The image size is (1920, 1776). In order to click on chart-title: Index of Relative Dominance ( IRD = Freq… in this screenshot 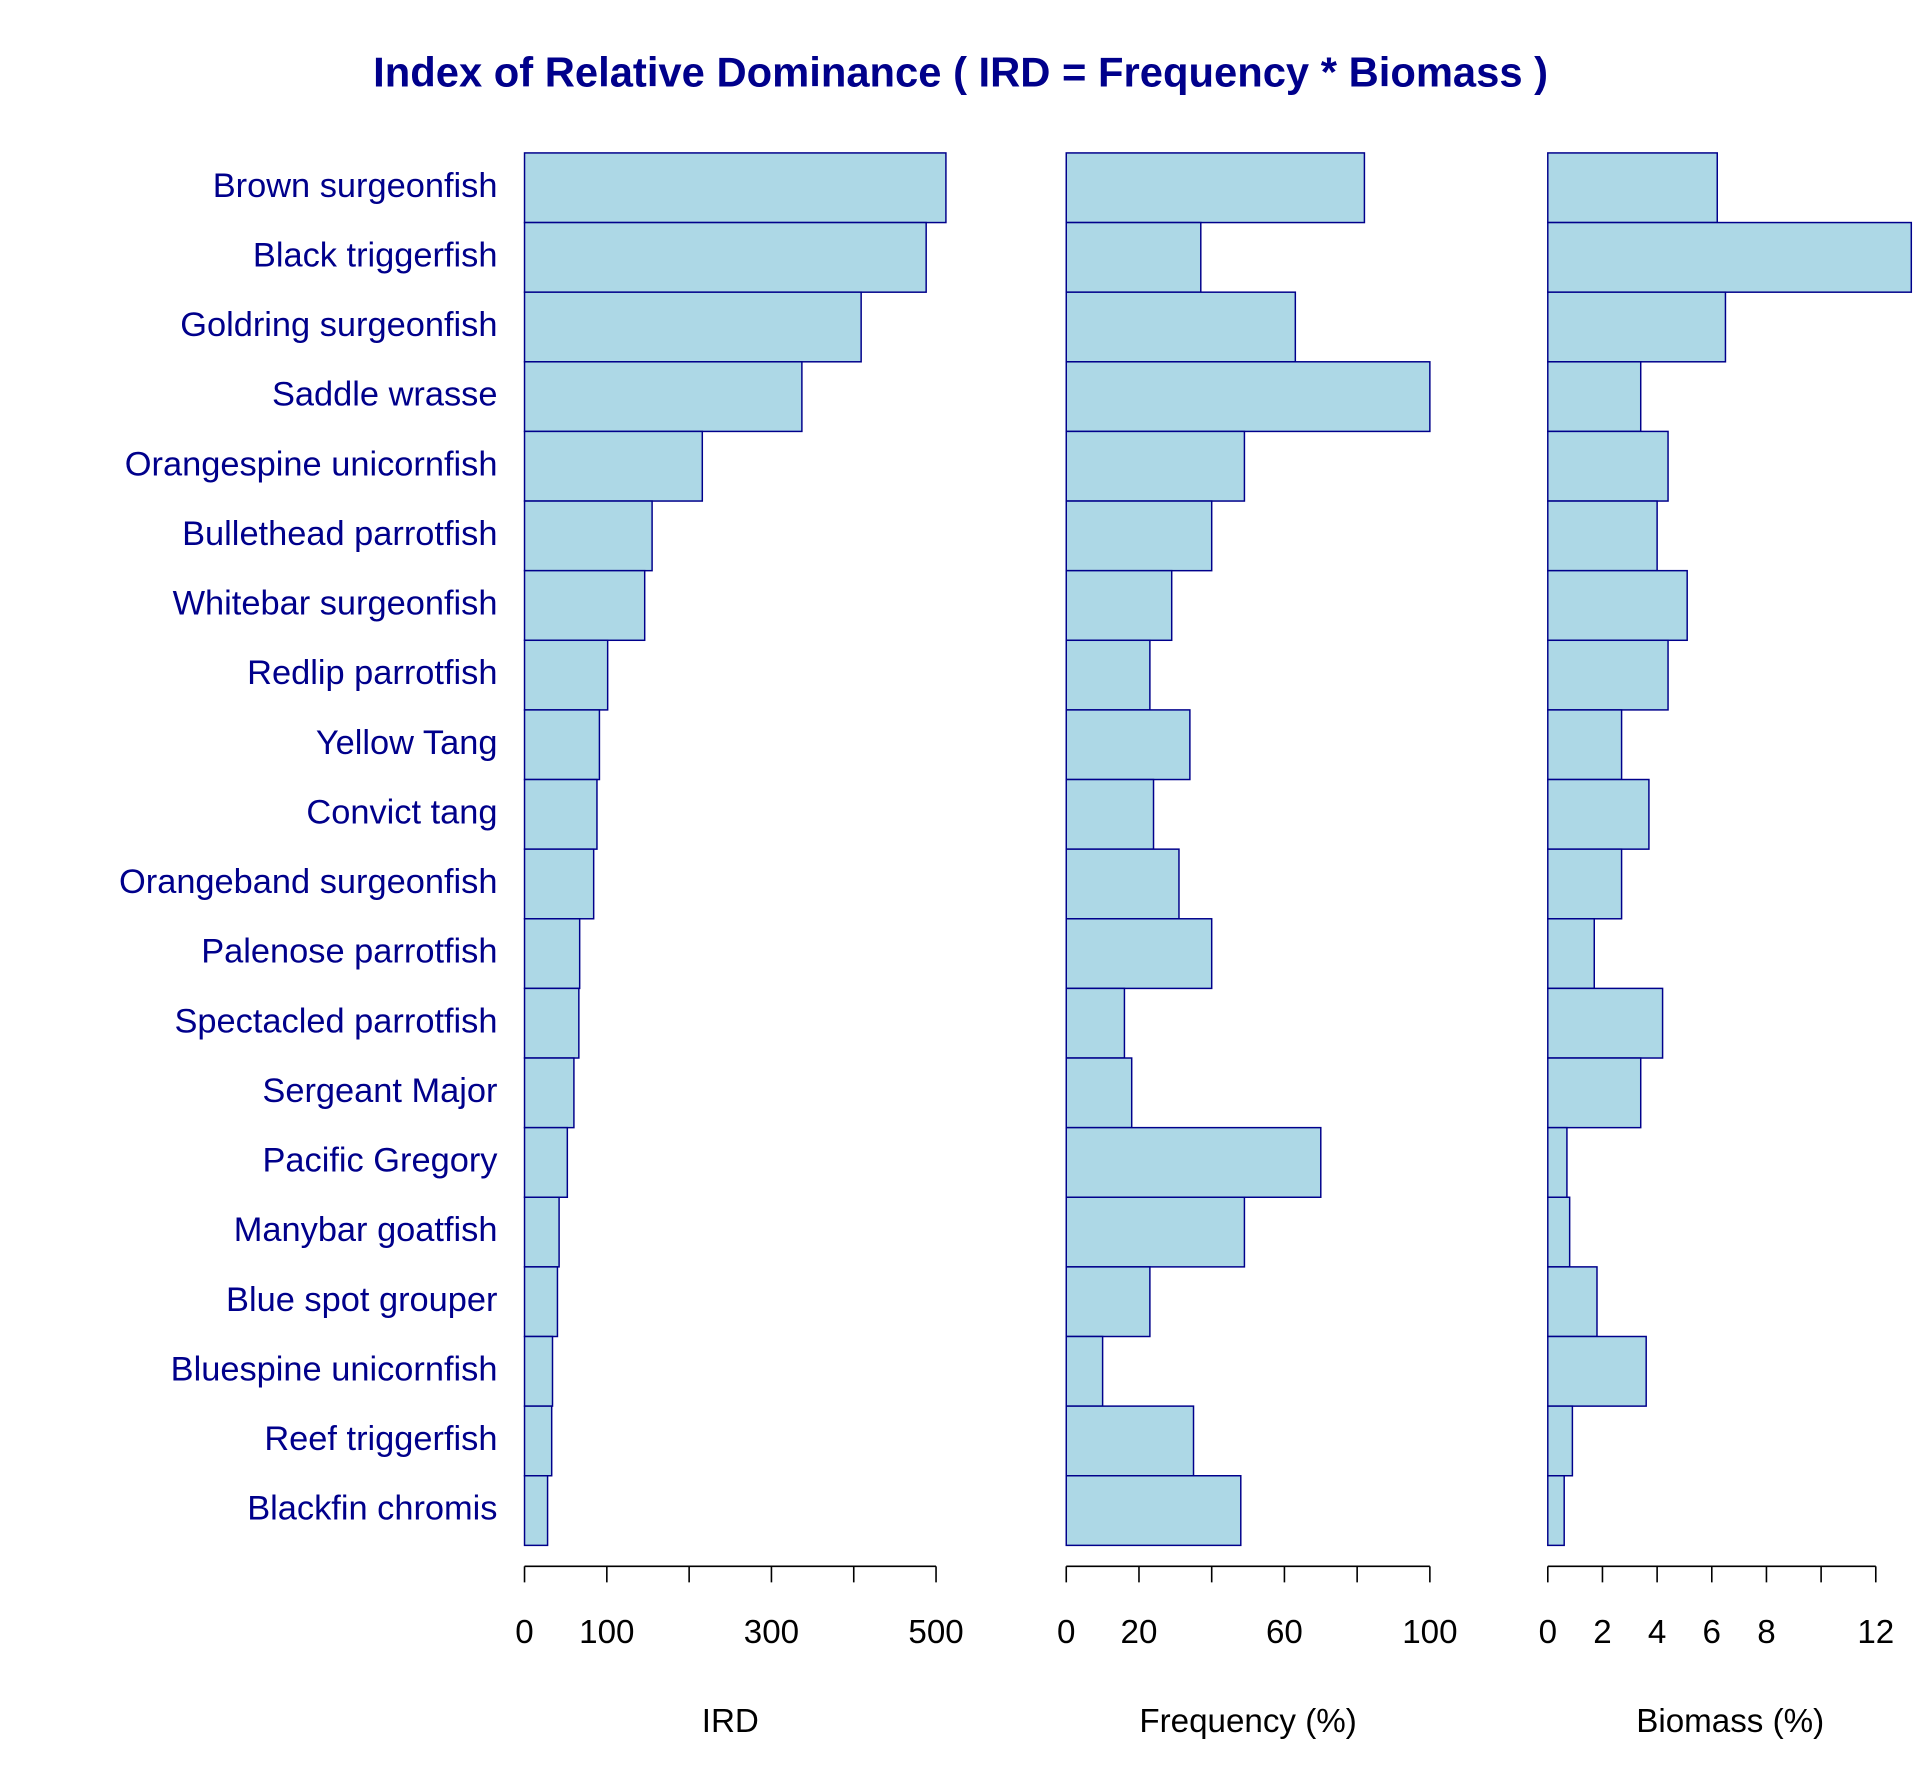, I will do `click(960, 71)`.